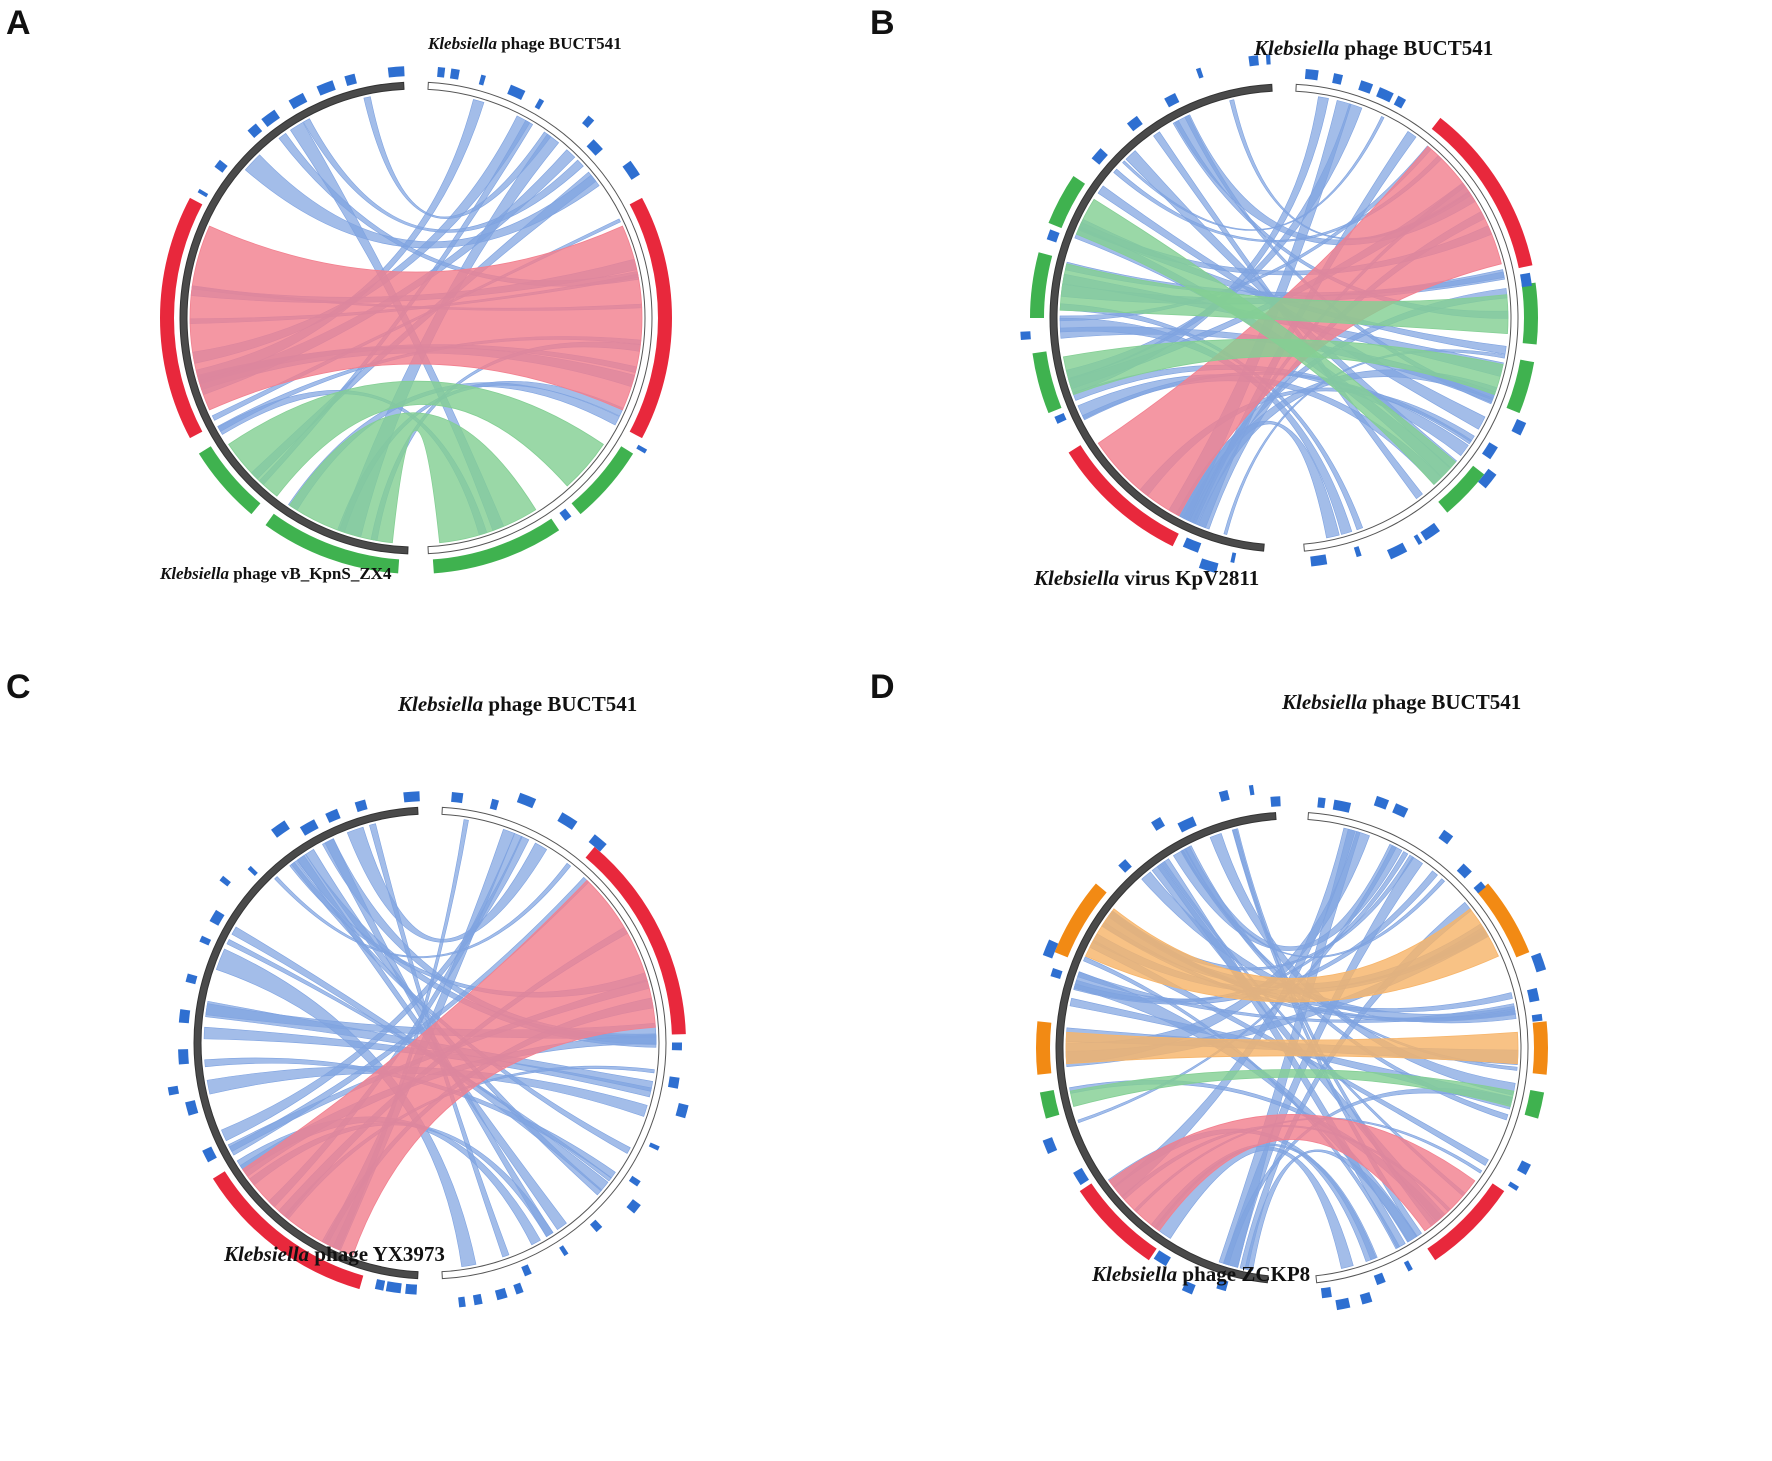  Describe the element at coordinates (882, 23) in the screenshot. I see `panel-label: B` at that location.